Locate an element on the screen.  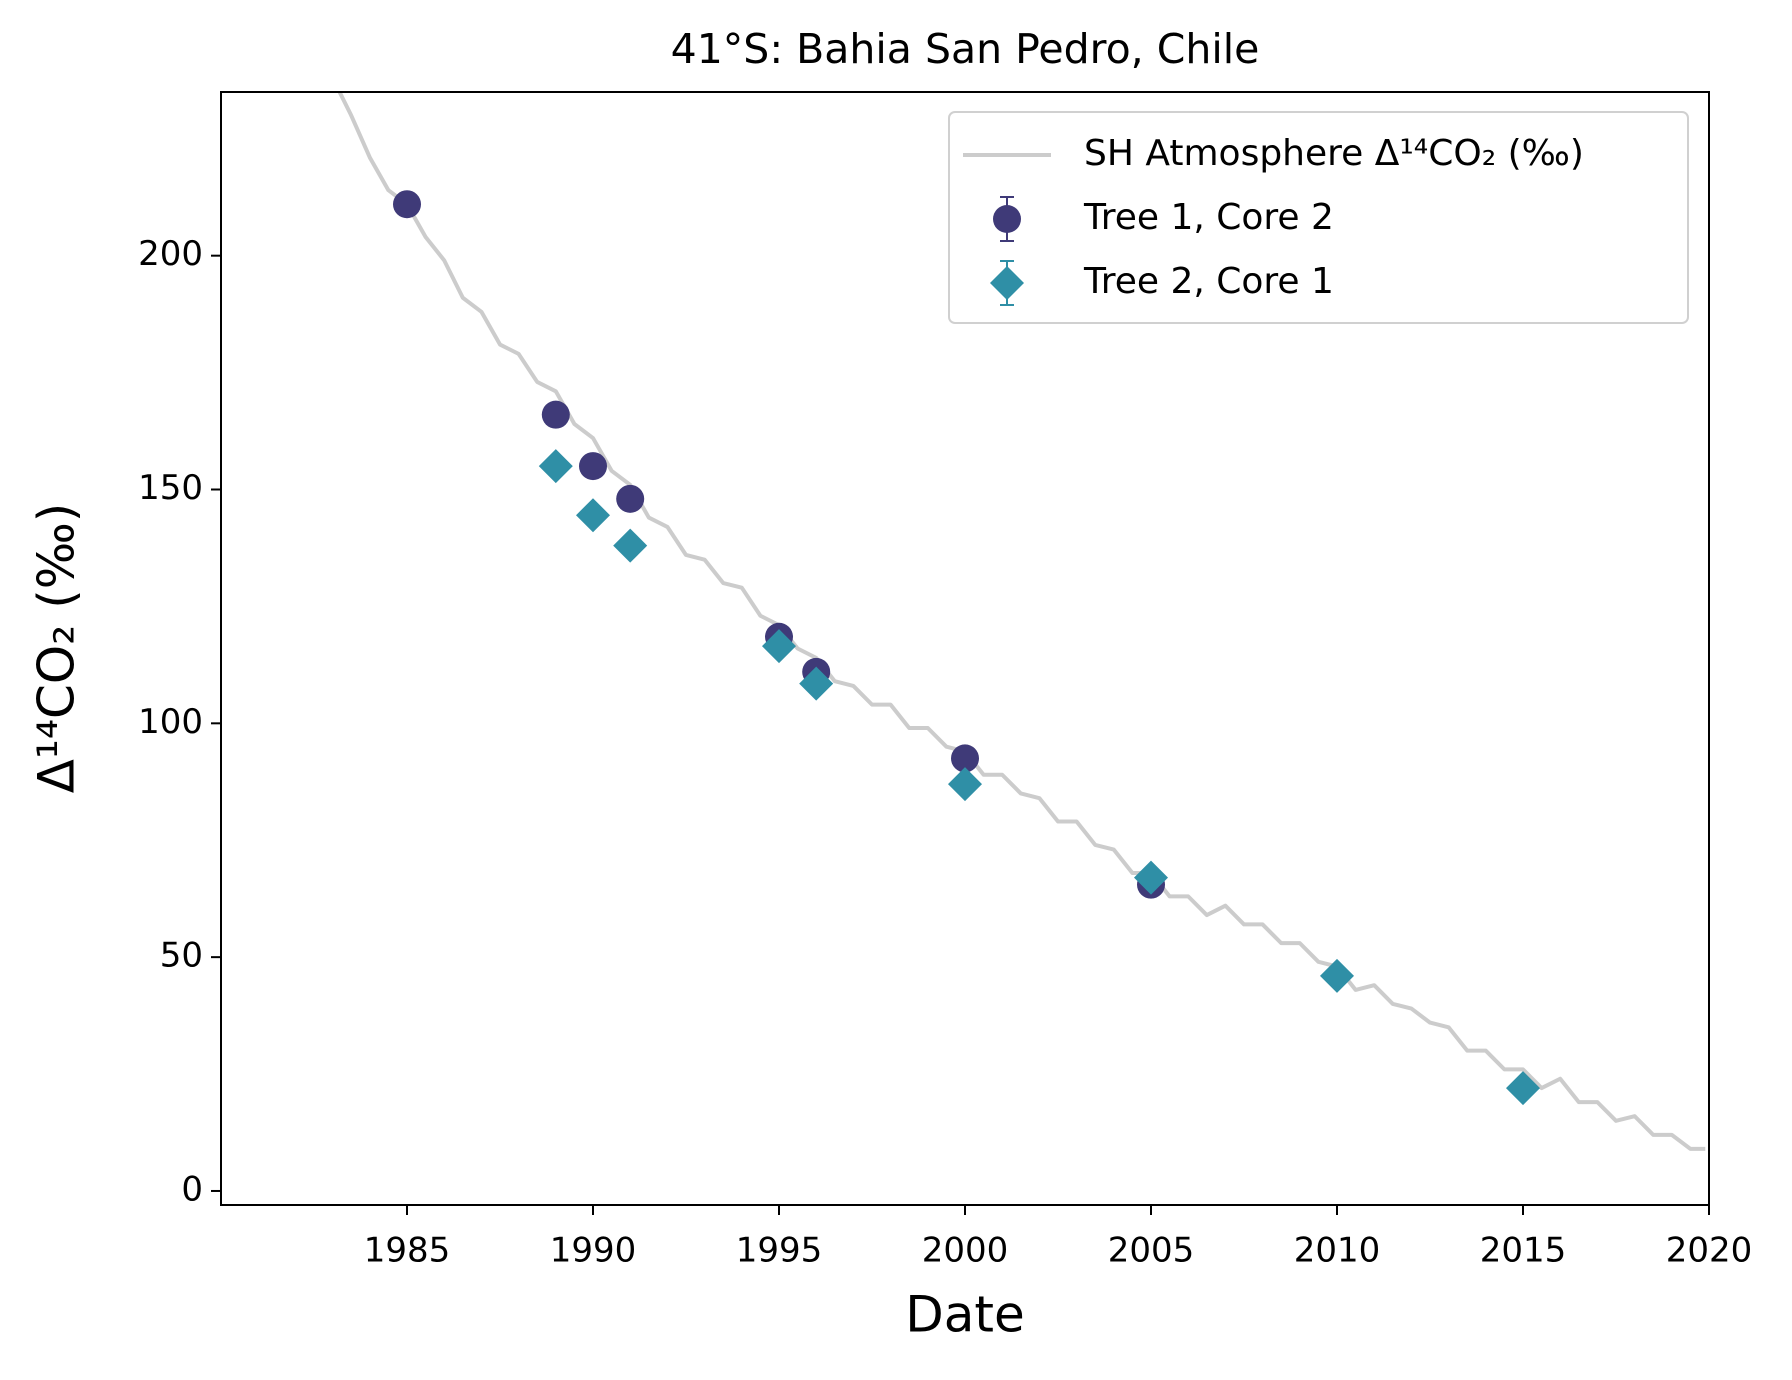
legend-label: Tree 1, Core 2 is located at coordinates (1208, 217).